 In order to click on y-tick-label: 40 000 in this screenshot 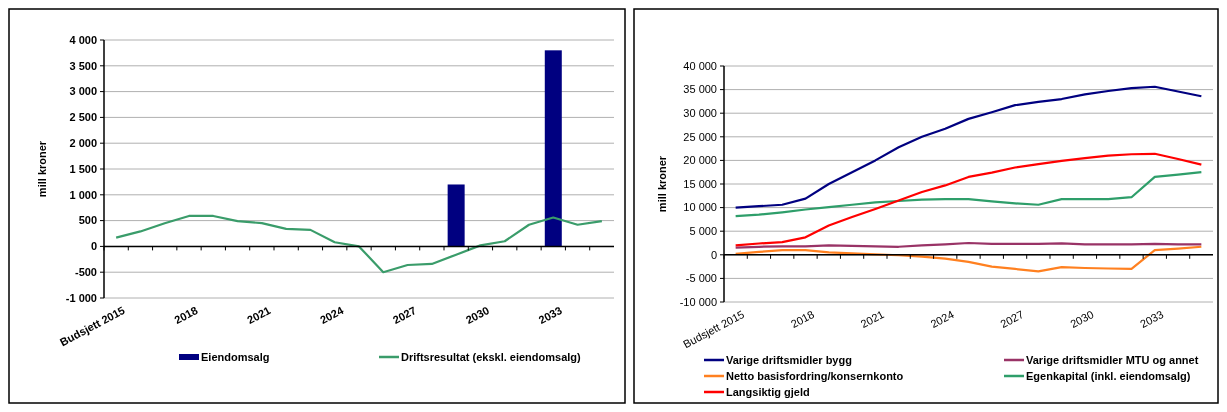, I will do `click(700, 65)`.